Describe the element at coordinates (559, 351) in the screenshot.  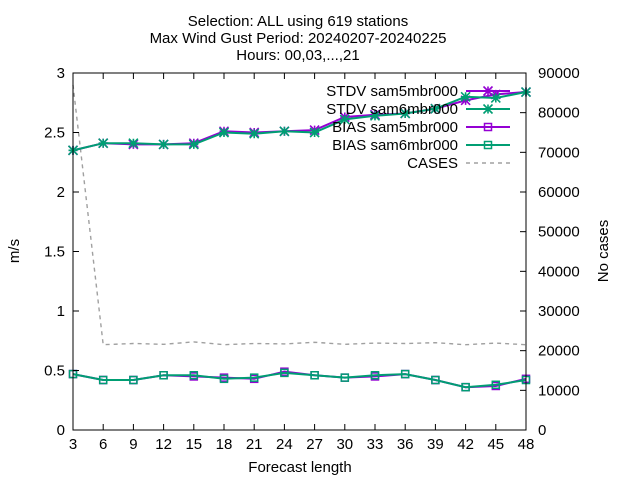
I see `y2-tick-label: 20000` at that location.